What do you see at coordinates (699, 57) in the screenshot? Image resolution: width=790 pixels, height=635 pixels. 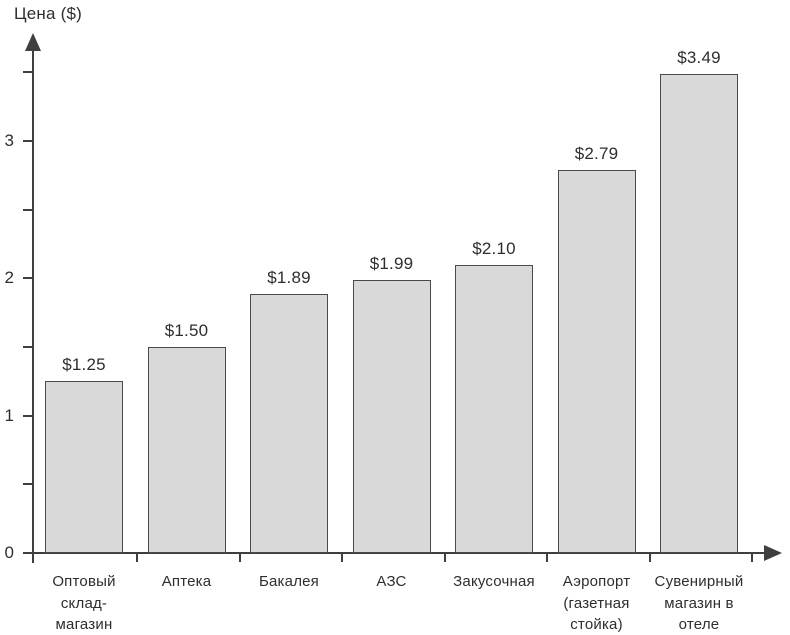 I see `bar-value-label: $3.49` at bounding box center [699, 57].